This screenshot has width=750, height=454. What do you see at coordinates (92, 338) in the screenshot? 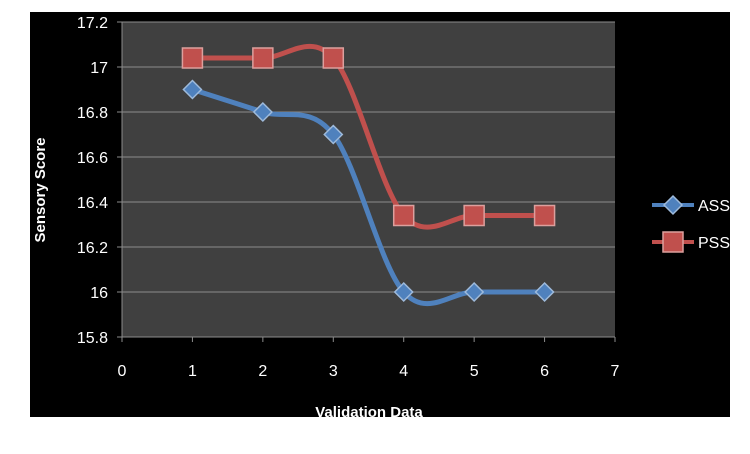
I see `y-tick-label: 15.8` at bounding box center [92, 338].